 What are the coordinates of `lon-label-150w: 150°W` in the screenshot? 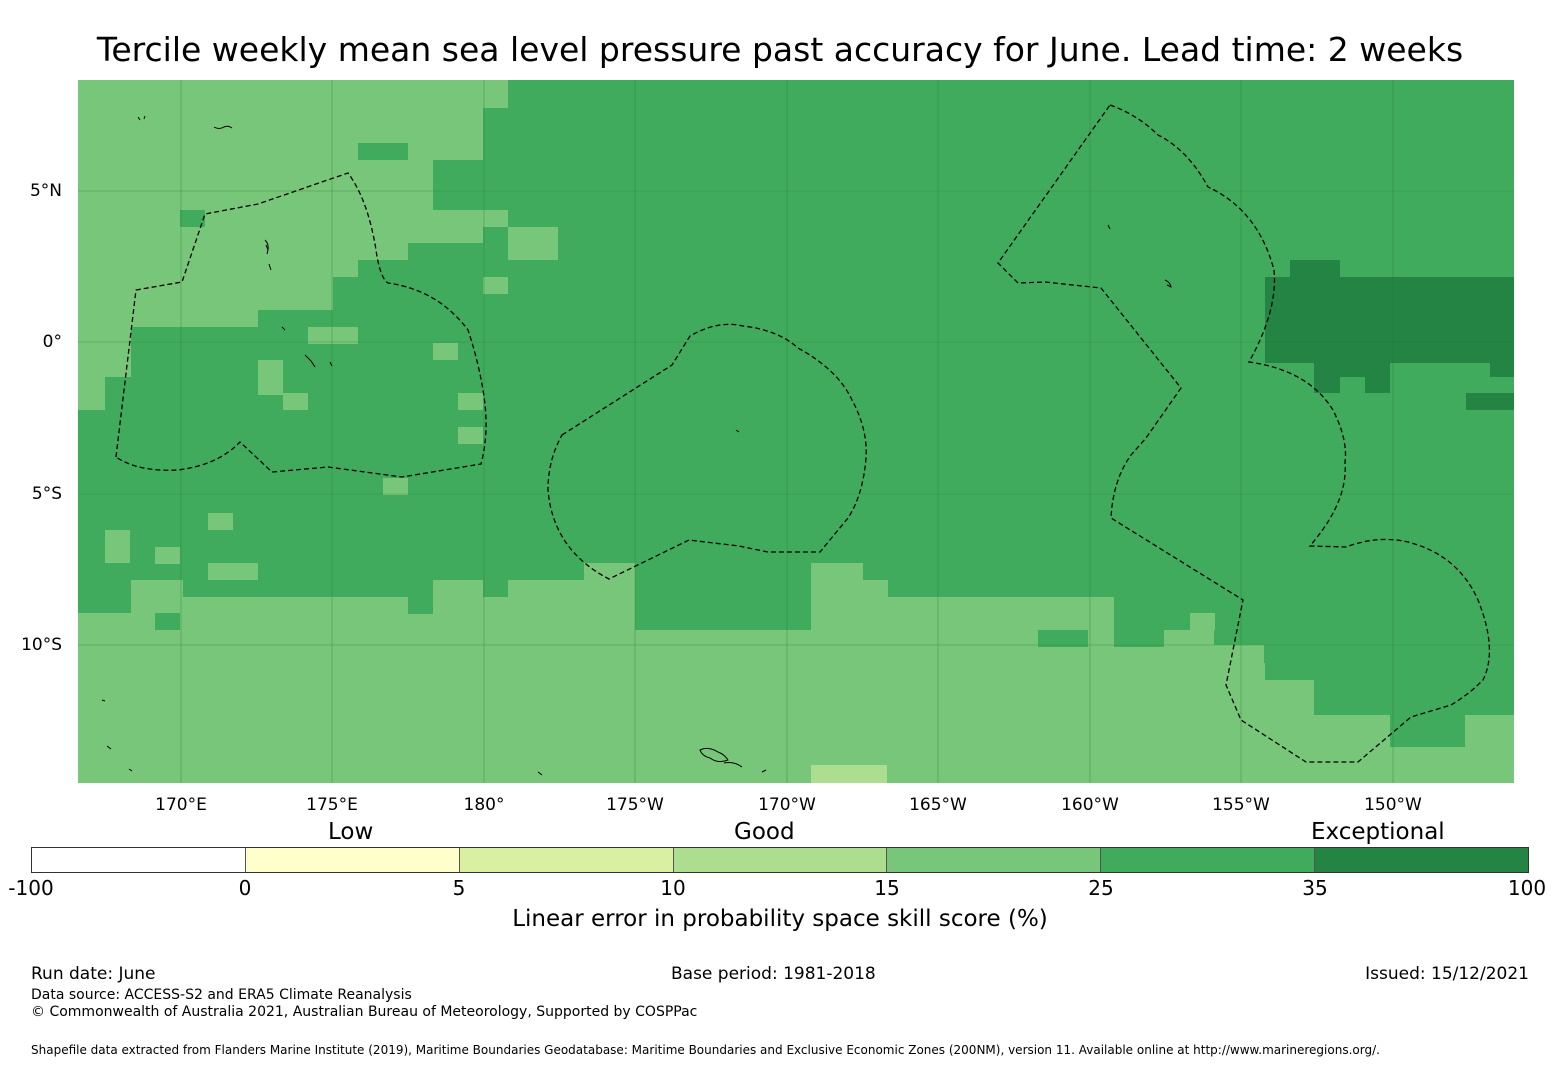 It's located at (1393, 805).